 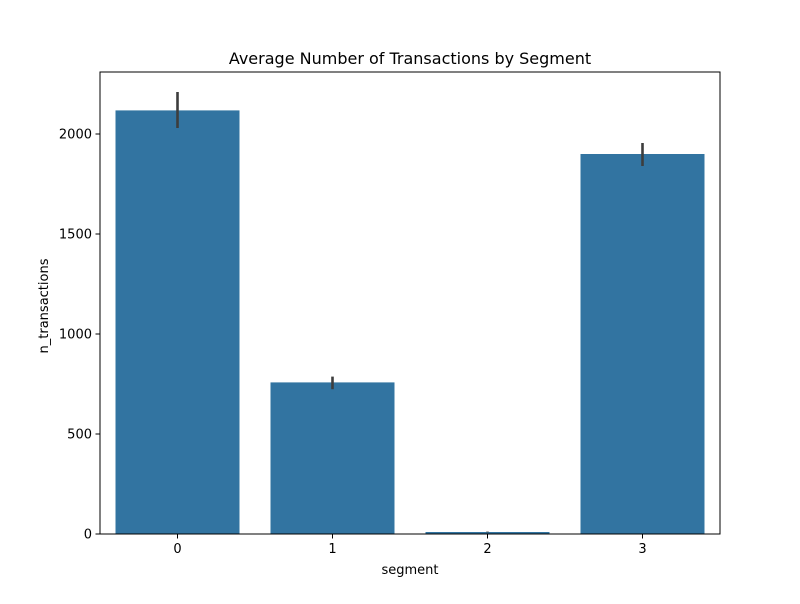 What do you see at coordinates (75, 235) in the screenshot?
I see `y-tick-label-1500: 1500` at bounding box center [75, 235].